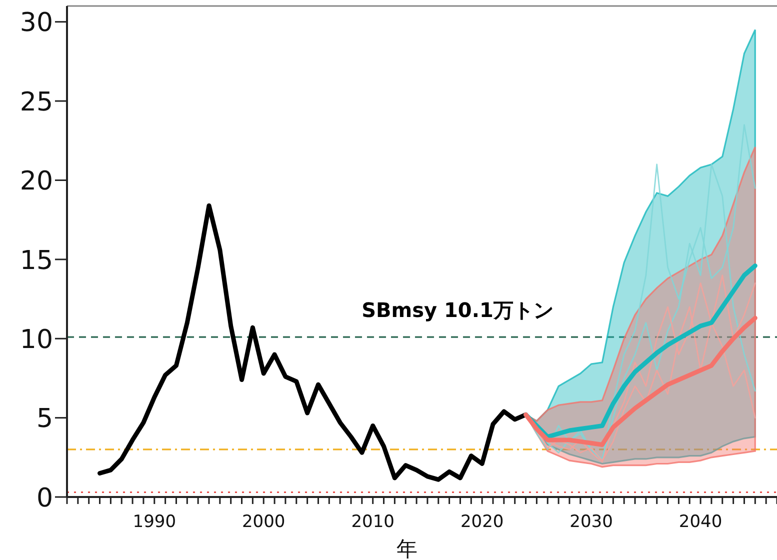 This screenshot has width=777, height=560. What do you see at coordinates (154, 522) in the screenshot?
I see `x-tick-label: 1990` at bounding box center [154, 522].